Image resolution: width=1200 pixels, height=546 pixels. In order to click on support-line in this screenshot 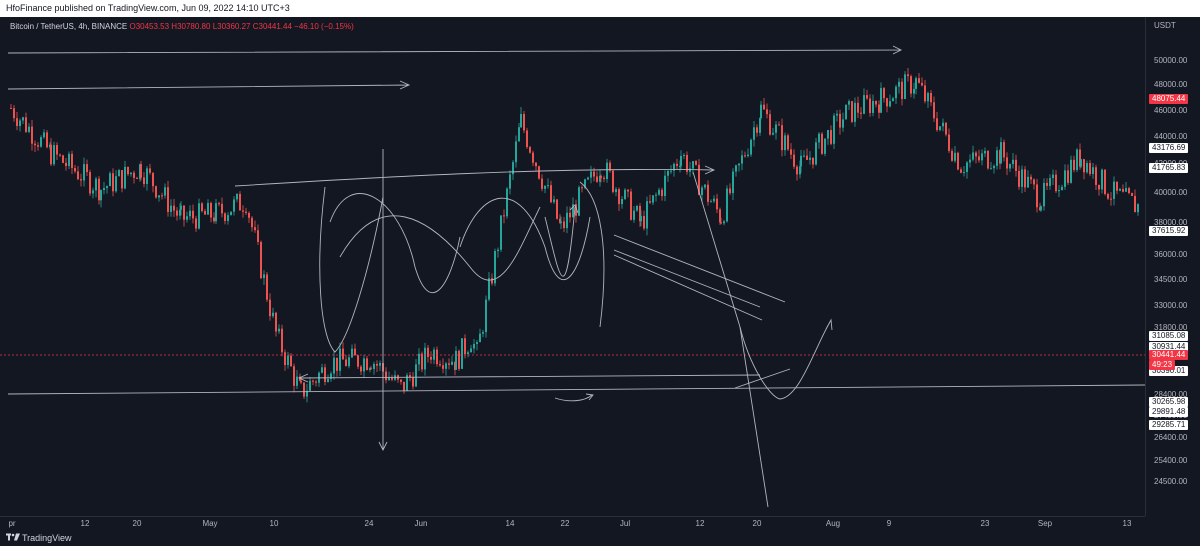, I will do `click(576, 389)`.